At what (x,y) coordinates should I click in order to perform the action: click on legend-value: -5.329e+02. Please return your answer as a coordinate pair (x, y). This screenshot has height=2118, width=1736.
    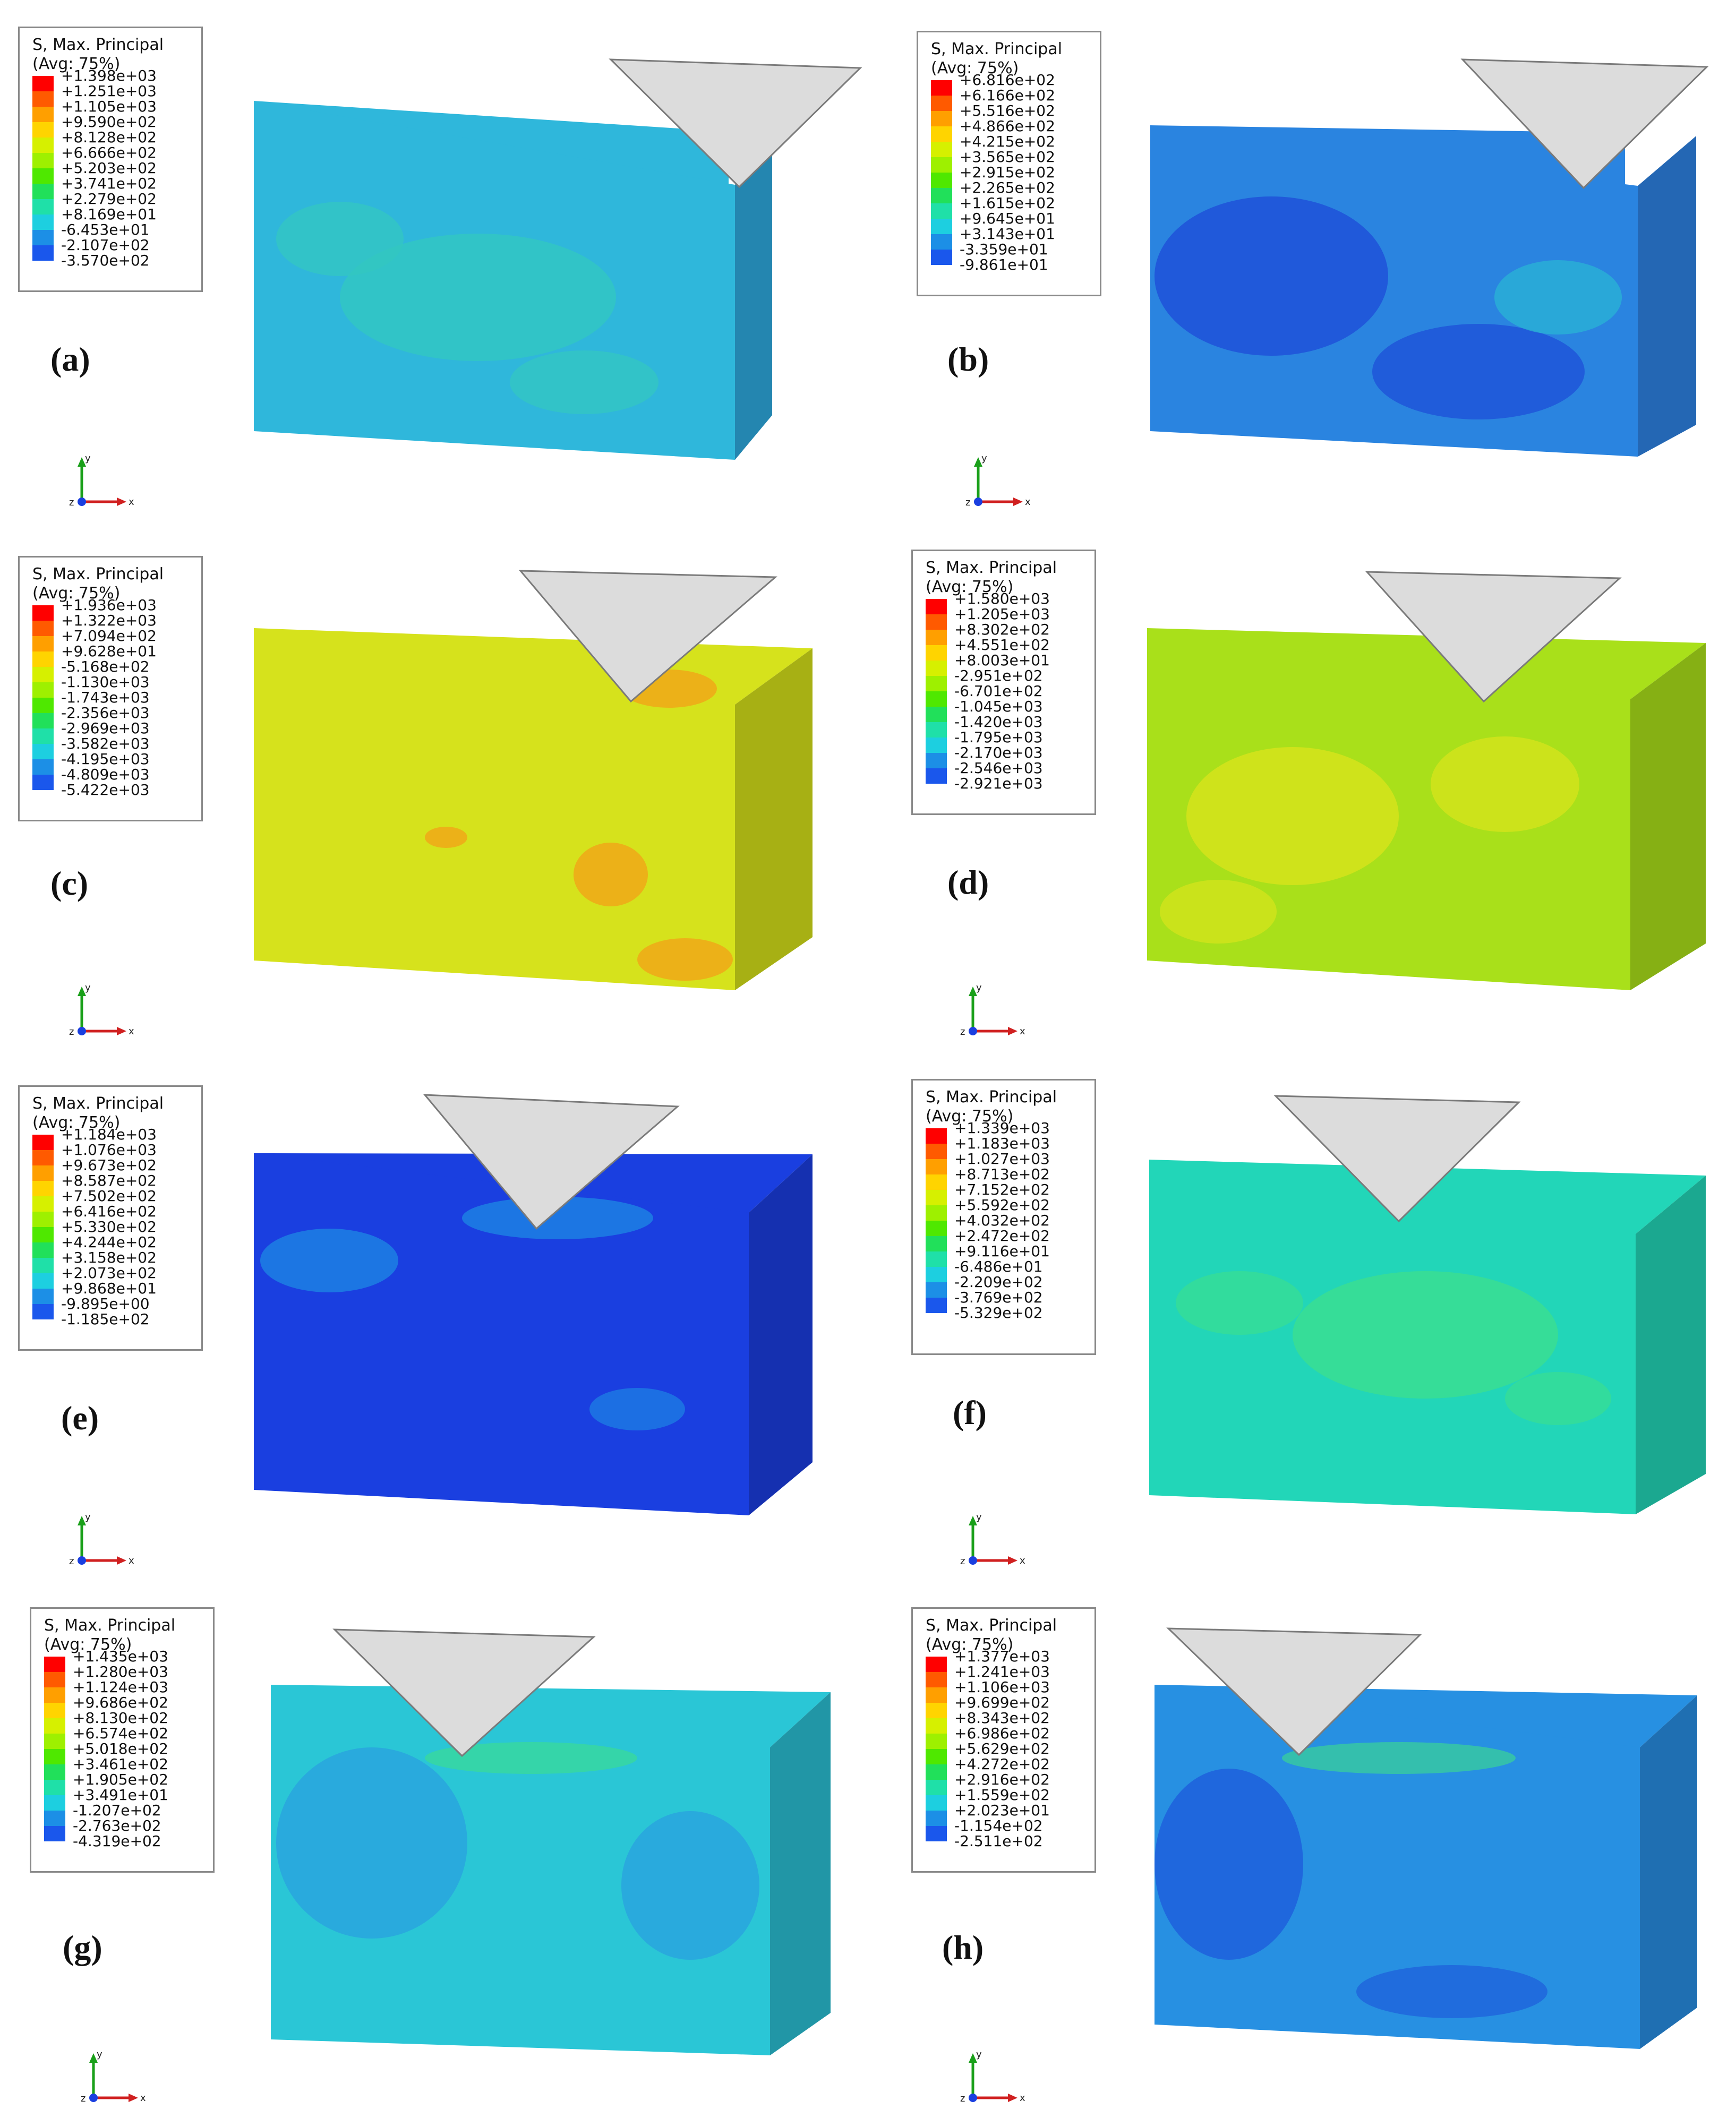
    Looking at the image, I should click on (999, 1313).